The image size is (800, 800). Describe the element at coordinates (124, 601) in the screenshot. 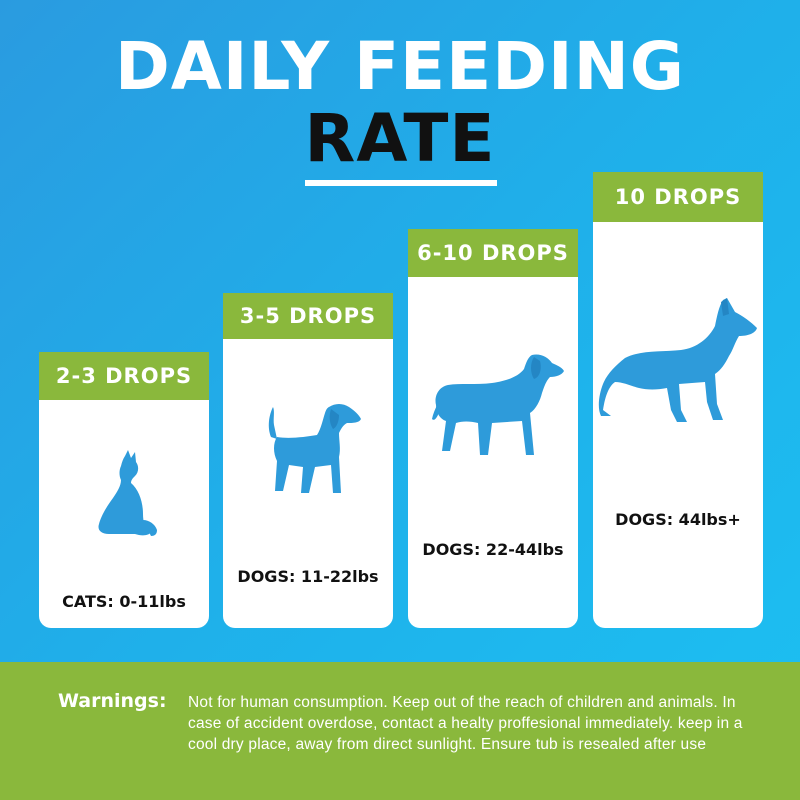

I see `weight-label: CATS: 0-11lbs` at that location.